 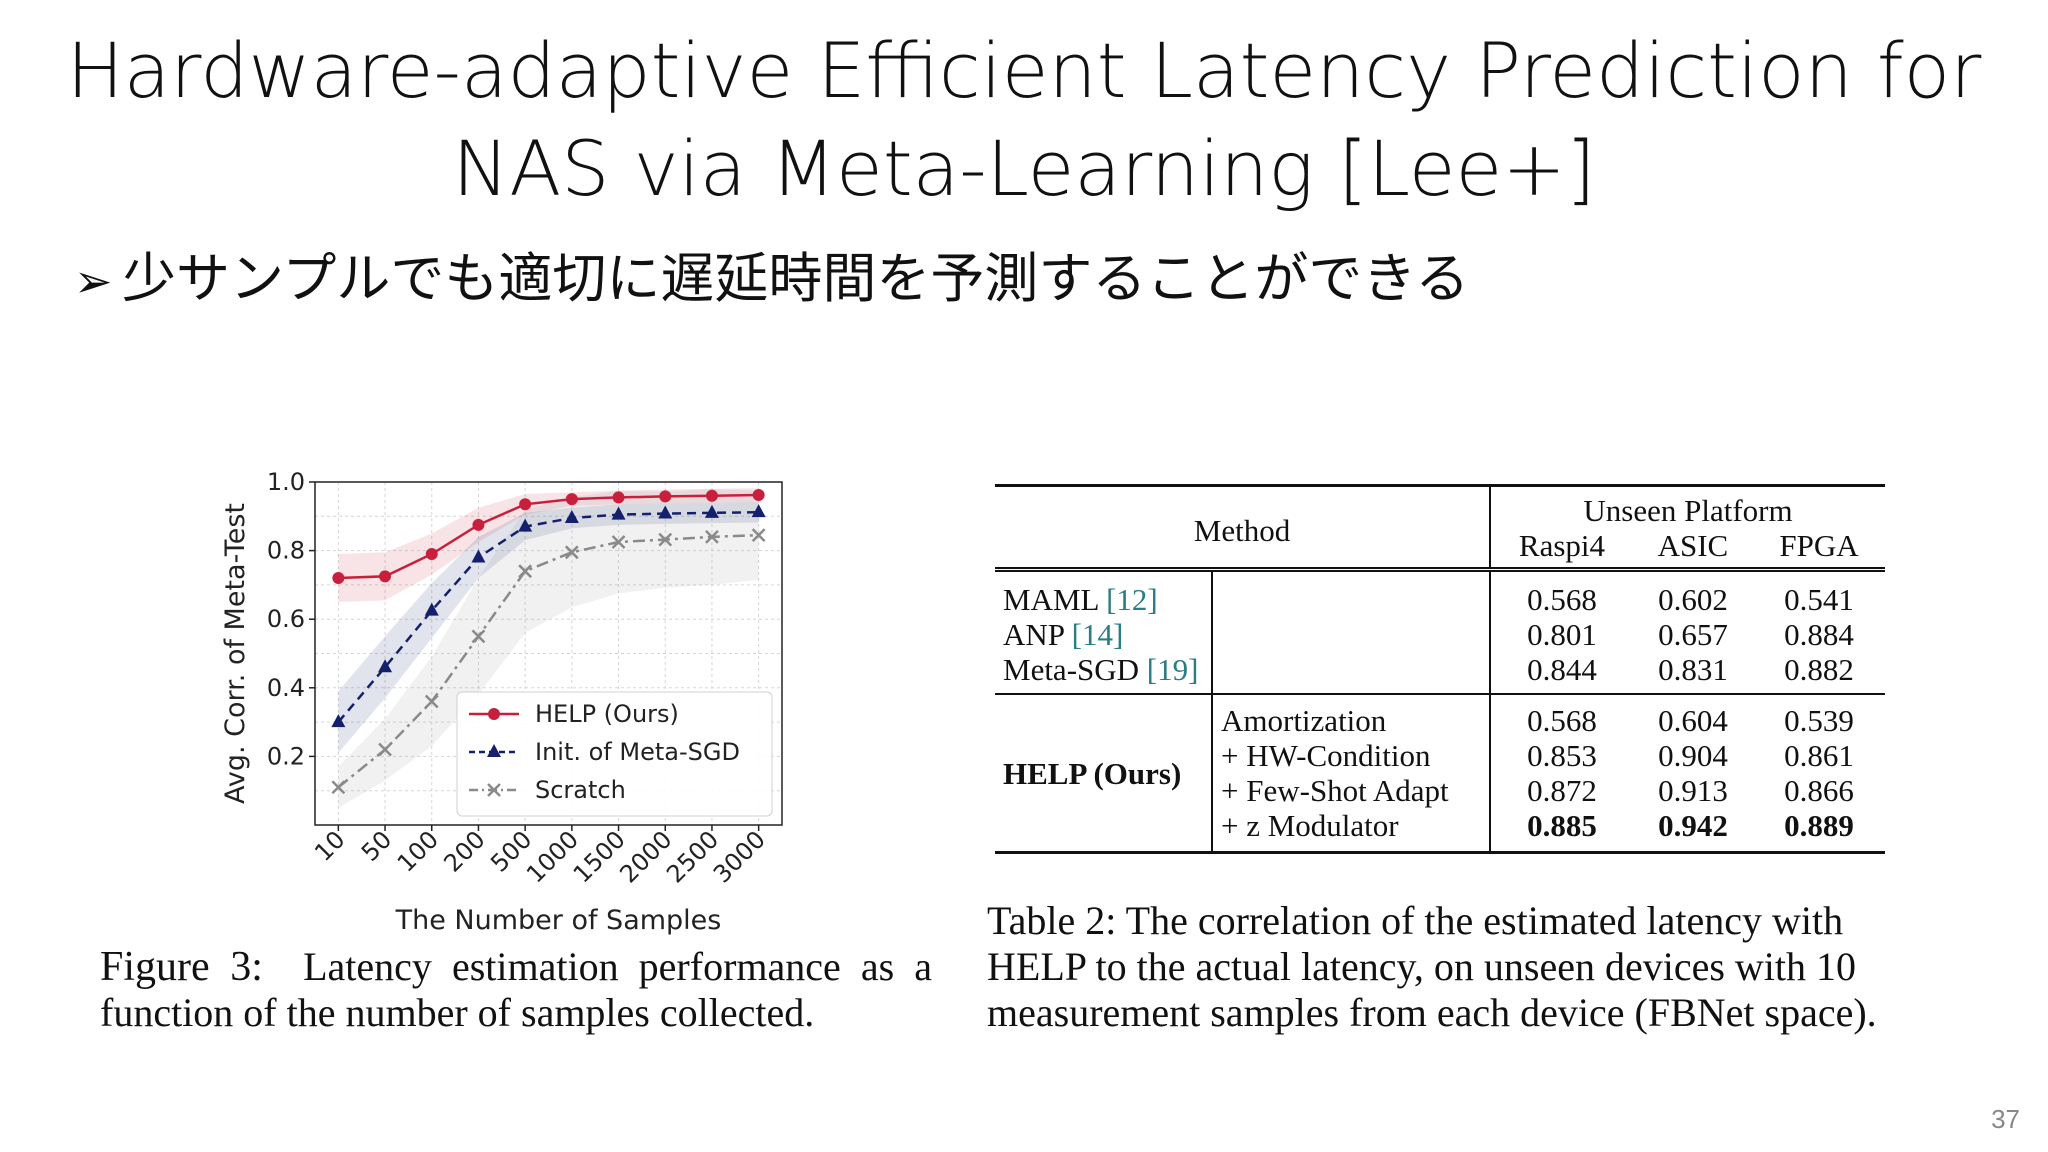 I want to click on x-tick-label: 200, so click(x=464, y=851).